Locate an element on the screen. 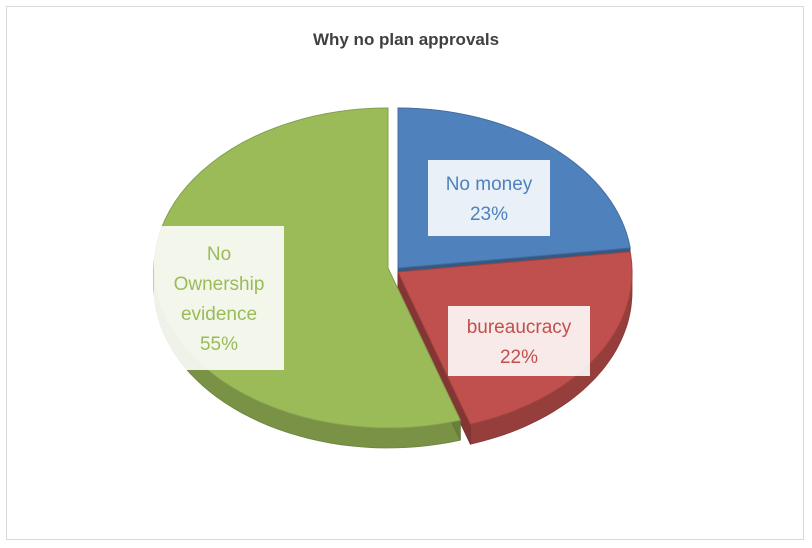 This screenshot has height=548, width=812. data-label-text: evidence is located at coordinates (219, 314).